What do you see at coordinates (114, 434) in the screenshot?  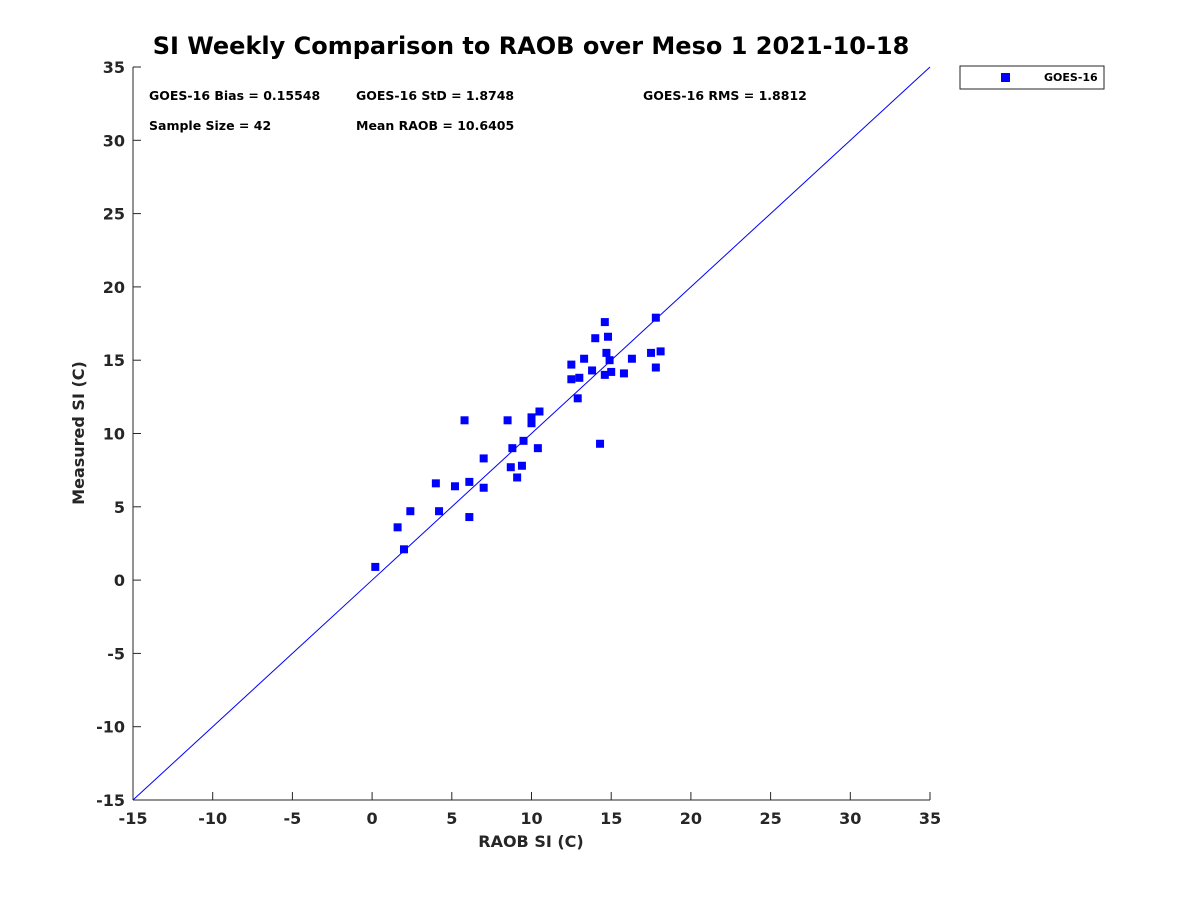 I see `y-tick-label: 10` at bounding box center [114, 434].